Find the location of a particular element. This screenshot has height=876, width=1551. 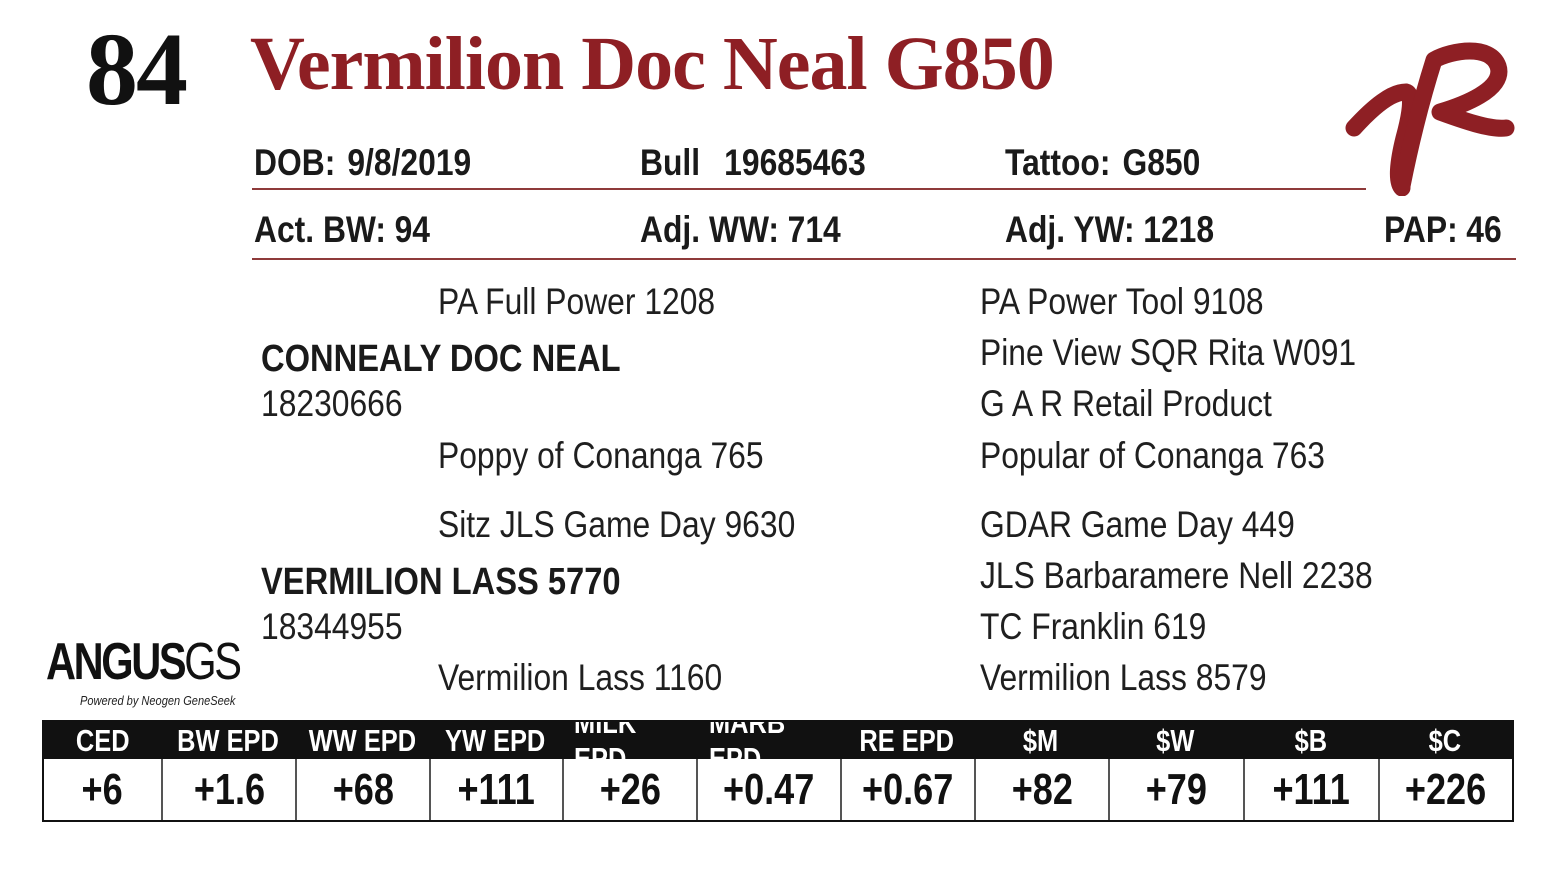

epd-value-cell: +1.6 is located at coordinates (228, 789).